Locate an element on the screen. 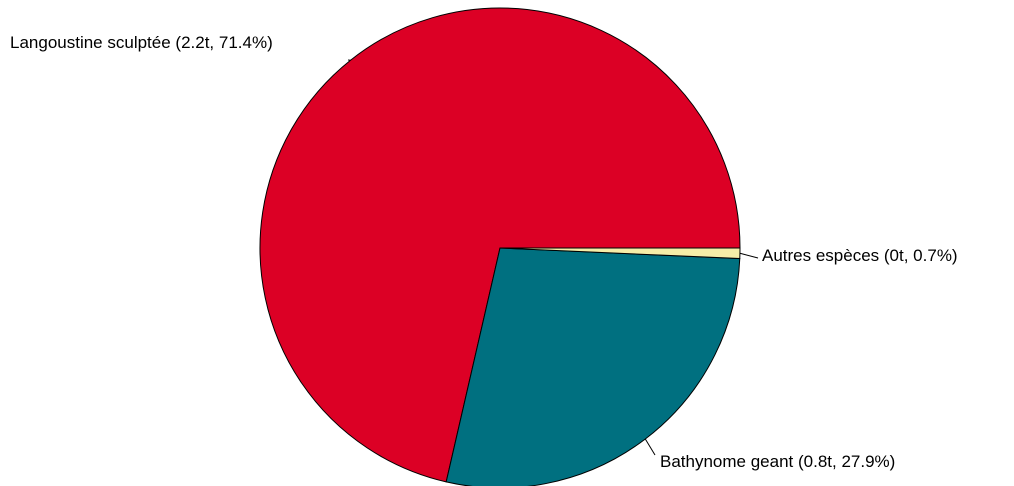  pie-slice-bathynome is located at coordinates (593, 366).